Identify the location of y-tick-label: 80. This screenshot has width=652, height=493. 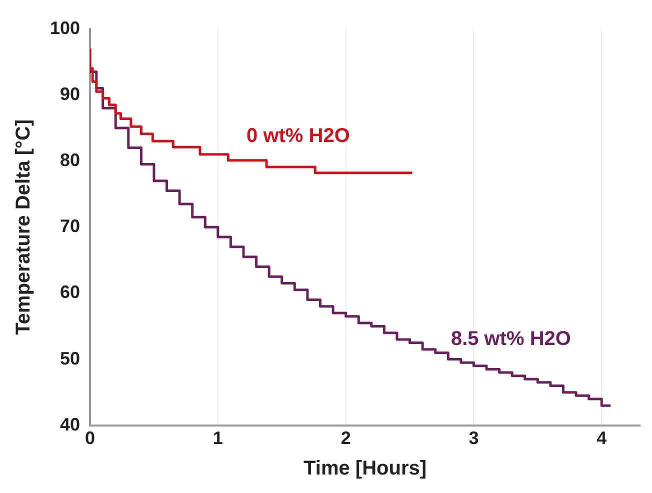
(70, 160).